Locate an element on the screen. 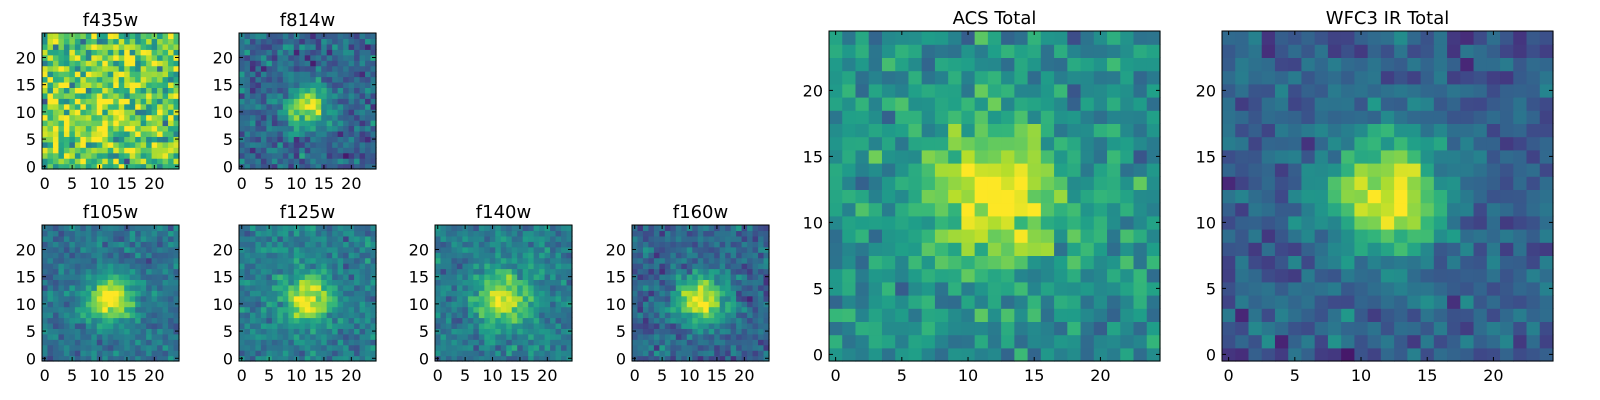  panel-title: ACS Total is located at coordinates (995, 18).